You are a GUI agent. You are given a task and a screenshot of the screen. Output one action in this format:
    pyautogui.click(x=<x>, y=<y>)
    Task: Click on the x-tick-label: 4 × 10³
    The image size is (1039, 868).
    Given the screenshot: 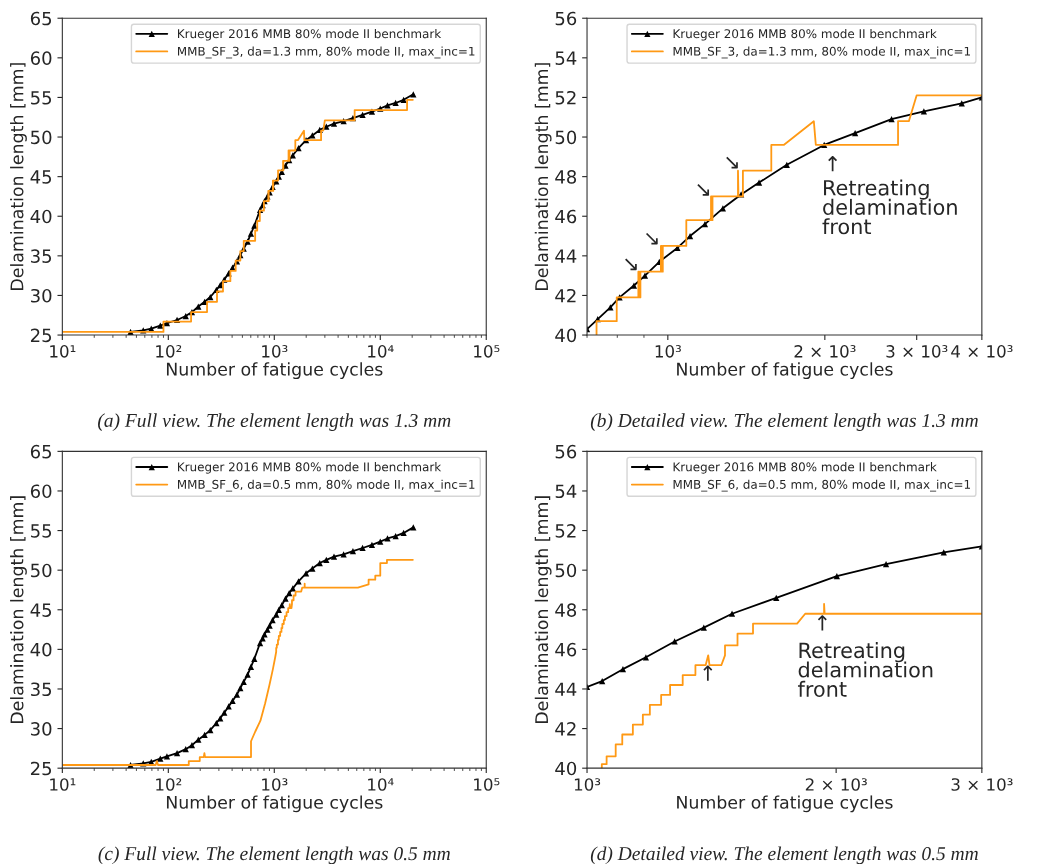 What is the action you would take?
    pyautogui.click(x=982, y=351)
    